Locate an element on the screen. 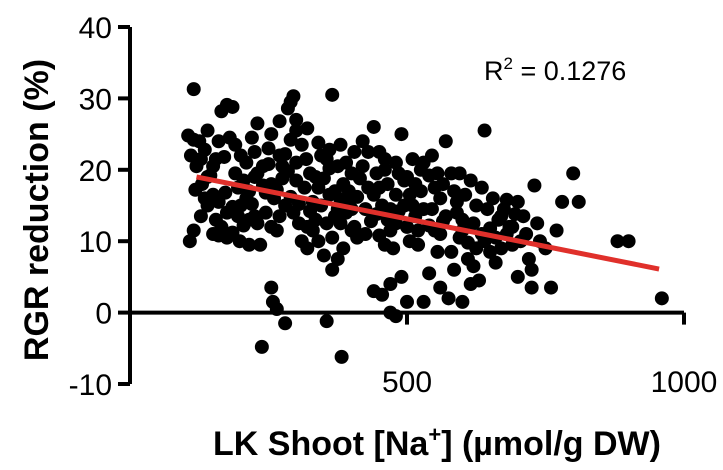  y-axis: -10 0 10 20 30 40 is located at coordinates (100, 207).